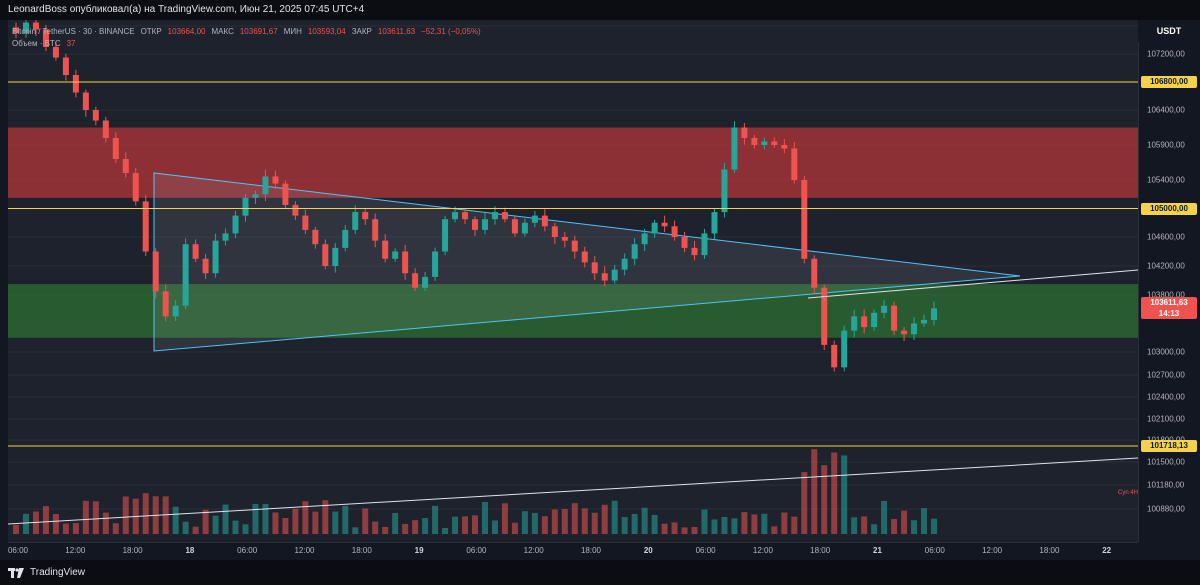  What do you see at coordinates (573, 491) in the screenshot?
I see `sma-line` at bounding box center [573, 491].